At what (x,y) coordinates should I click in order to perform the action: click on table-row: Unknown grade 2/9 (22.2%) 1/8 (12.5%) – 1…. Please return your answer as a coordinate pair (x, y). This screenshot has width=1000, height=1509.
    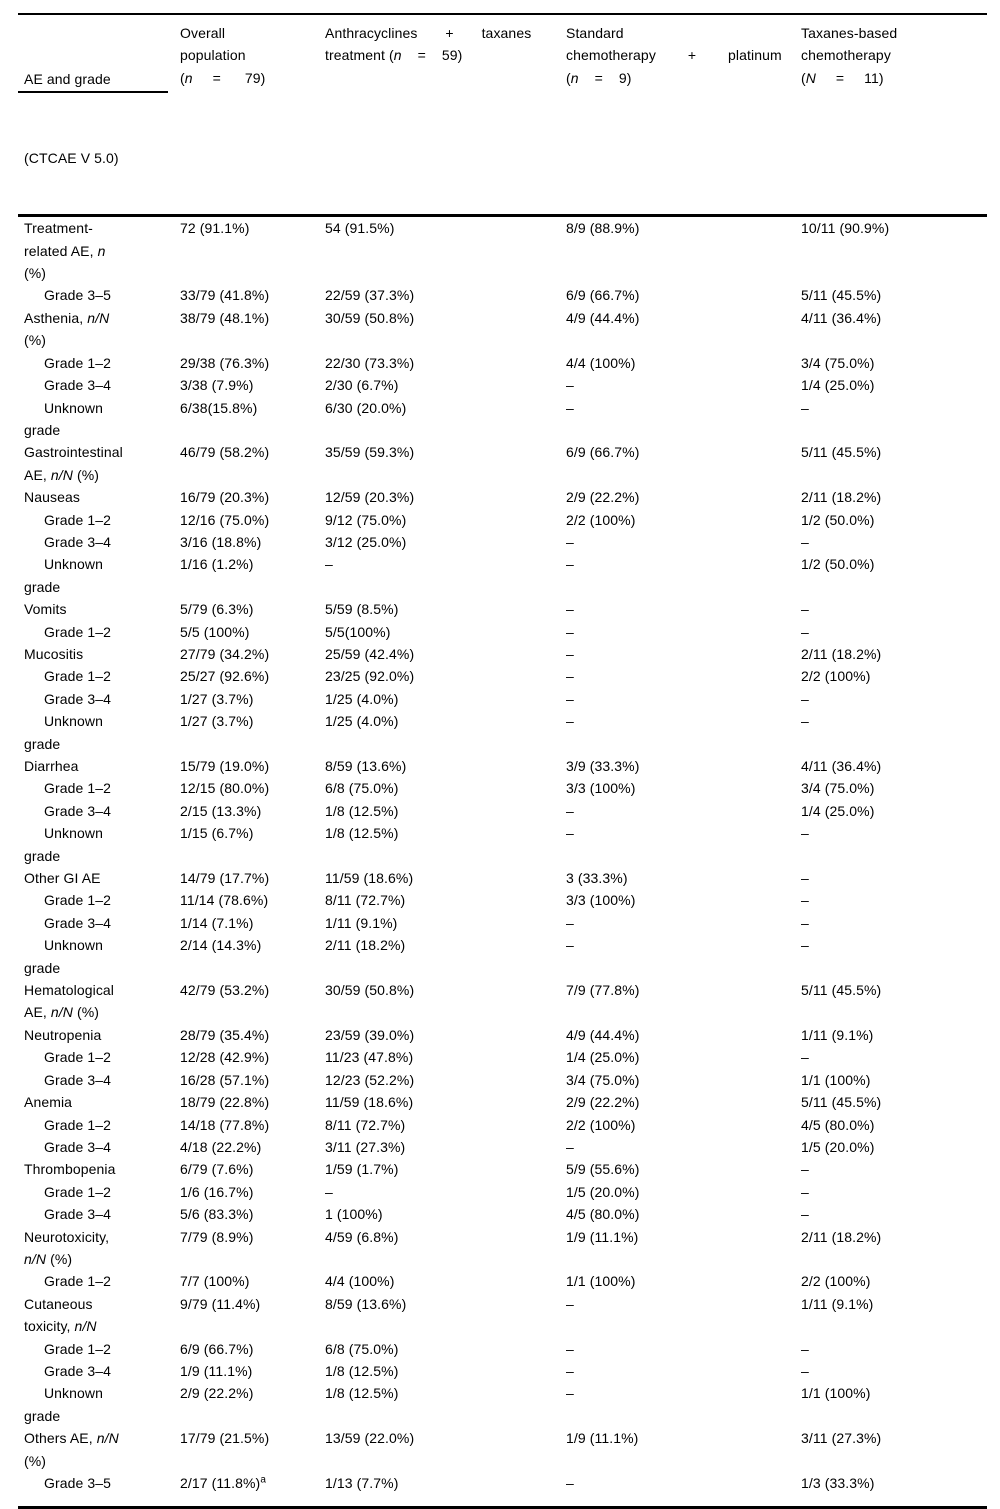
    Looking at the image, I should click on (502, 1404).